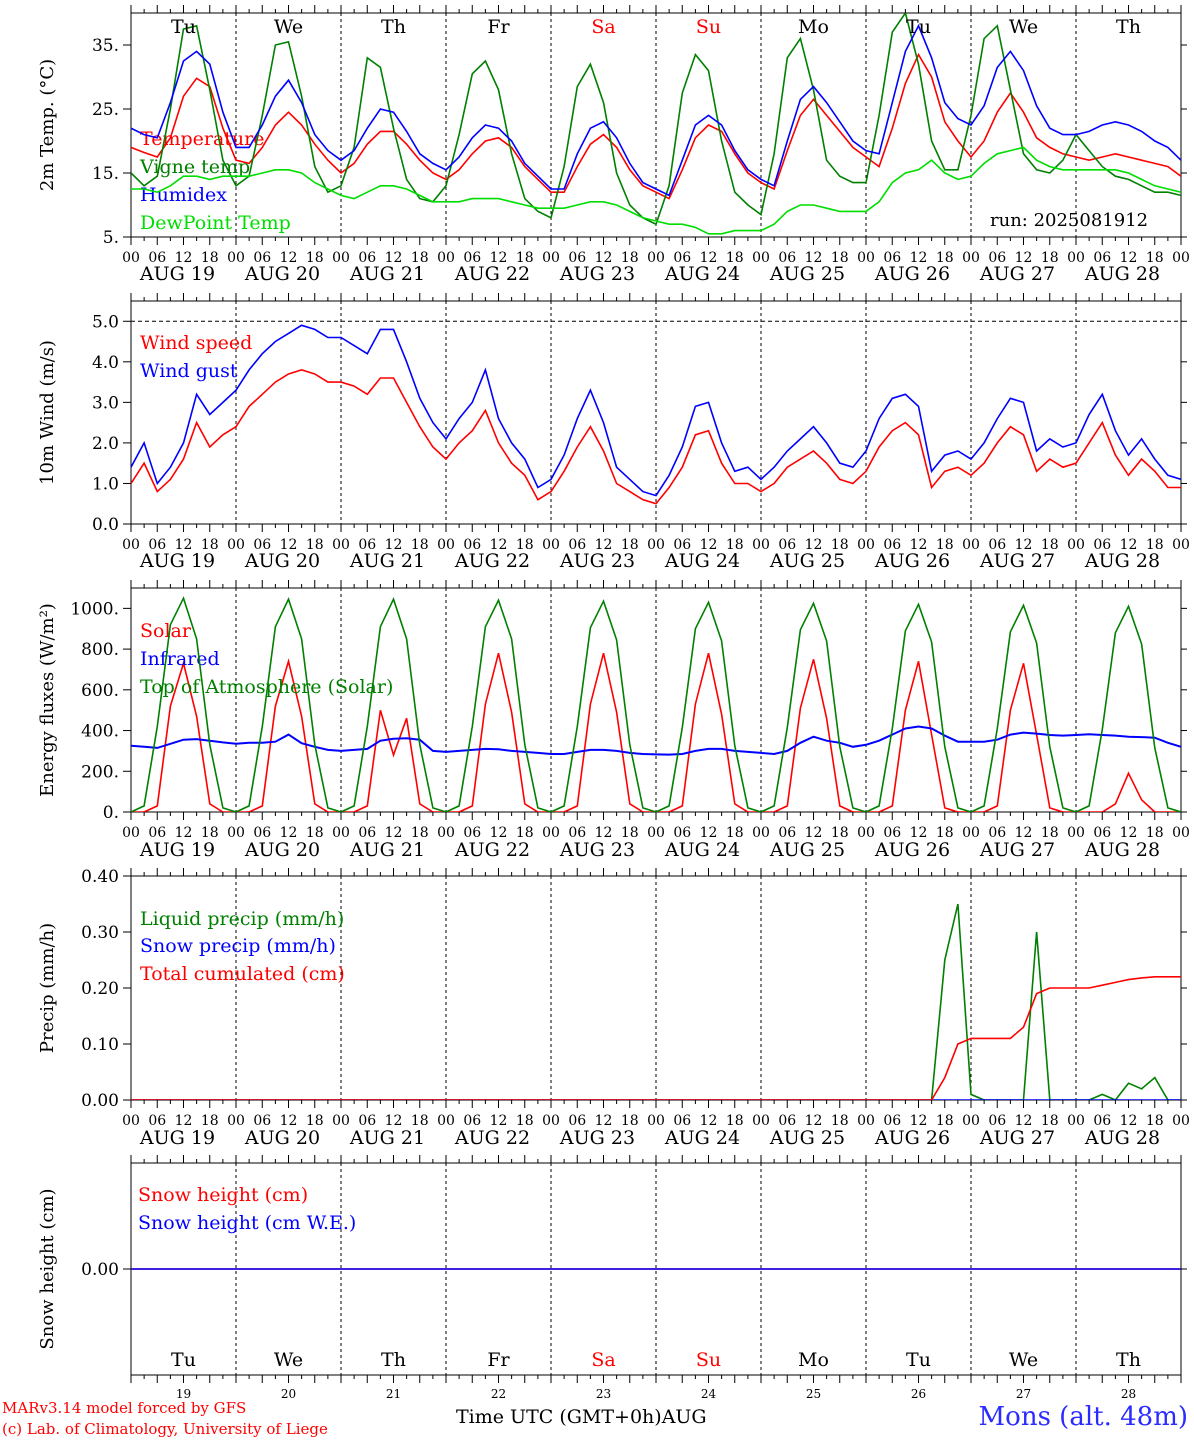  I want to click on day-number: 26, so click(918, 1394).